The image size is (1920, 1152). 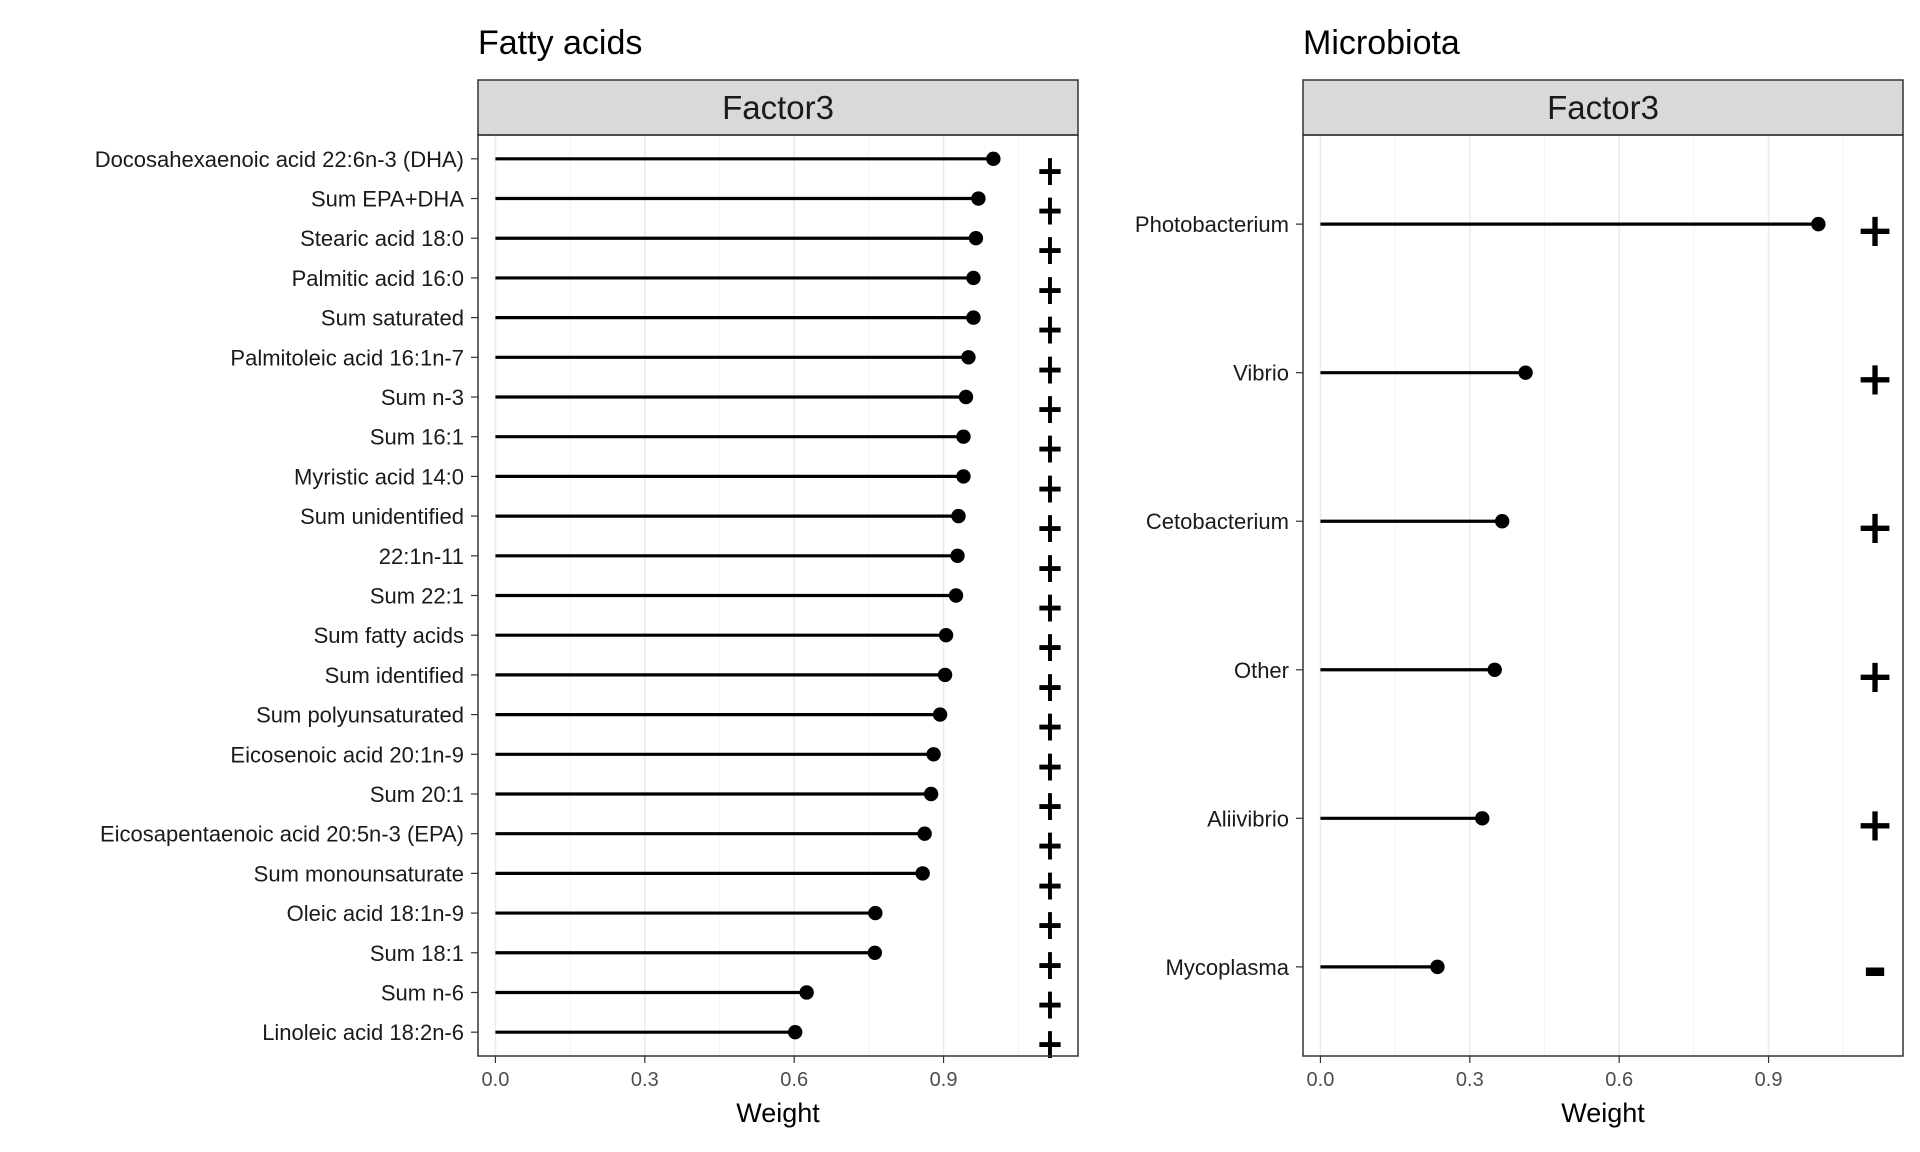 What do you see at coordinates (794, 1080) in the screenshot?
I see `fatty-acids-x-tick-label: 0.6` at bounding box center [794, 1080].